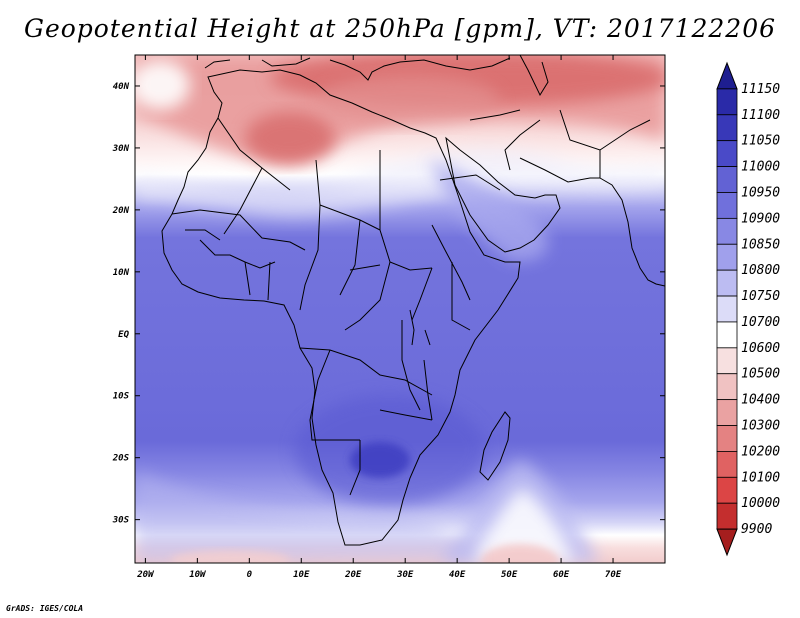 The height and width of the screenshot is (618, 800). I want to click on colorbar-label: 10300, so click(760, 426).